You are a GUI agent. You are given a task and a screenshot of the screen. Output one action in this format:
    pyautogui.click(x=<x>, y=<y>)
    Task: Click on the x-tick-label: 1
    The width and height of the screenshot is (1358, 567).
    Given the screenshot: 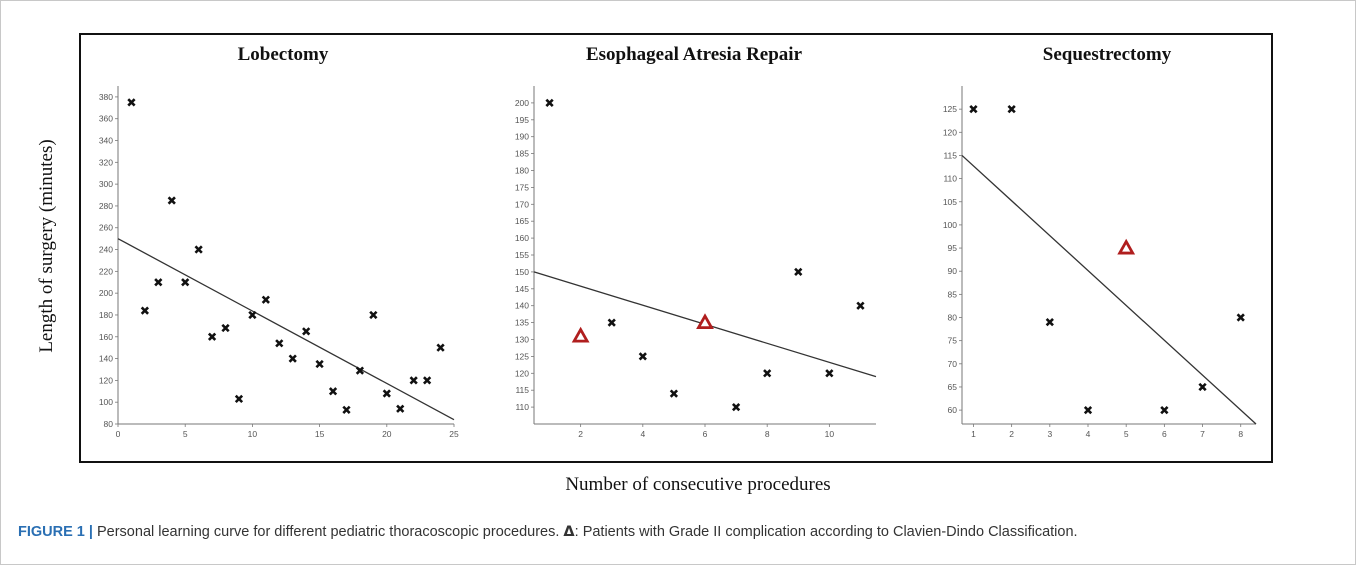 What is the action you would take?
    pyautogui.click(x=973, y=434)
    